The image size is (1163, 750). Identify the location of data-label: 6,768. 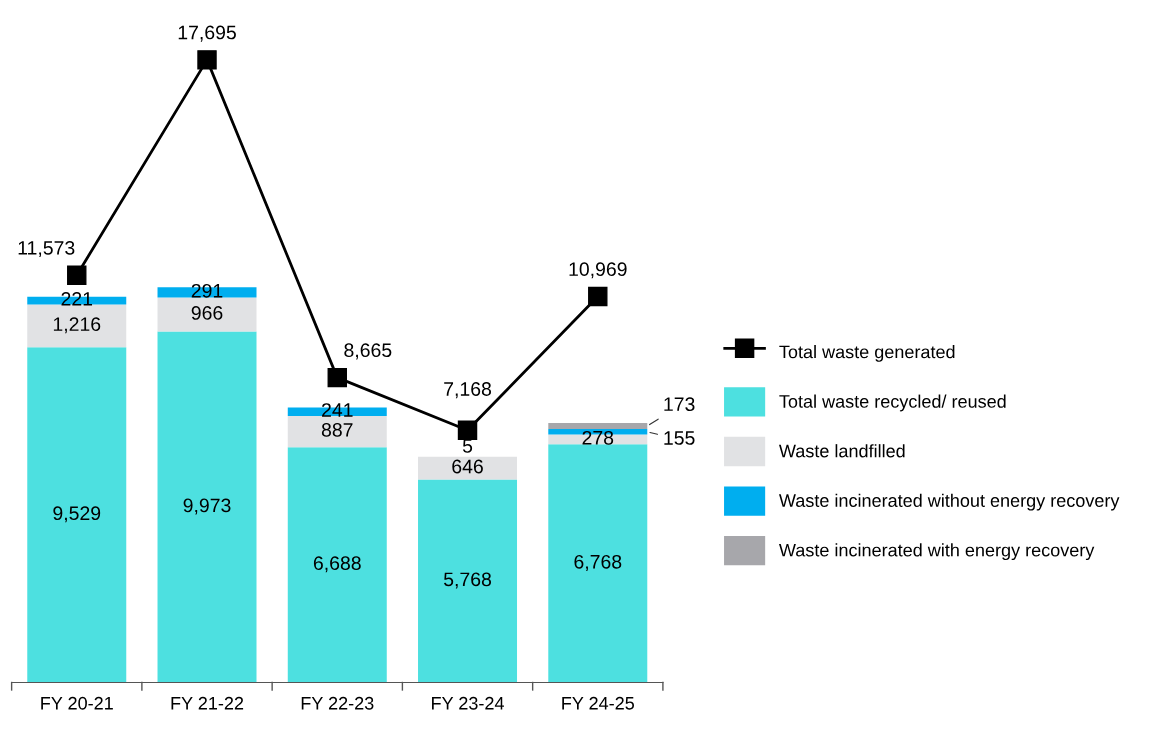
(598, 562).